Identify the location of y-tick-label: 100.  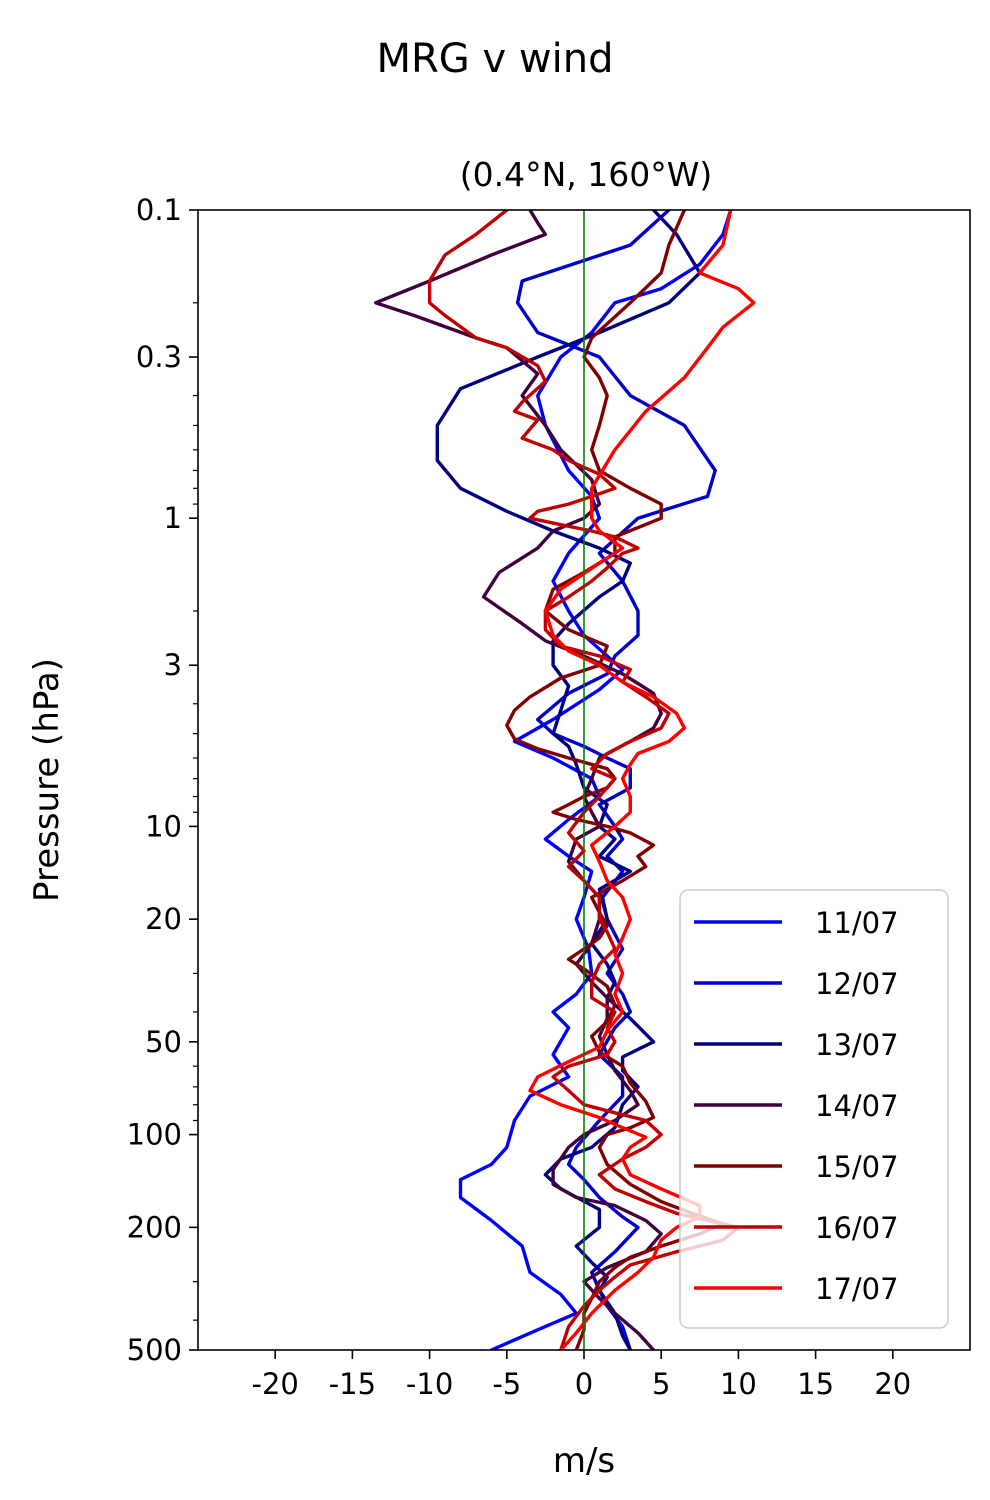
(154, 1135).